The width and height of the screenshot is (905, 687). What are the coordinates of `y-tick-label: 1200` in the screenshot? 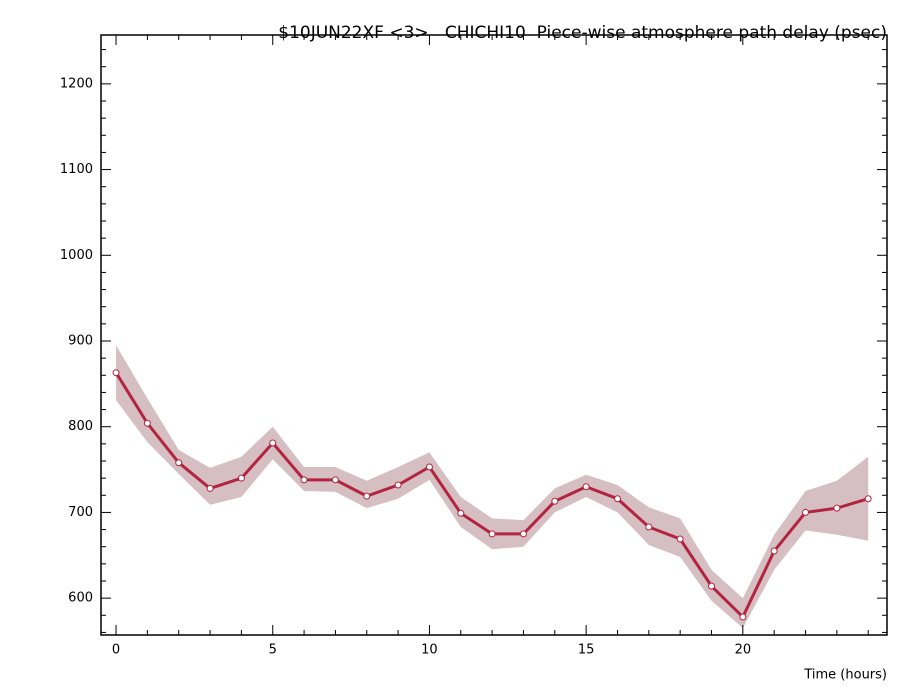 It's located at (76, 83).